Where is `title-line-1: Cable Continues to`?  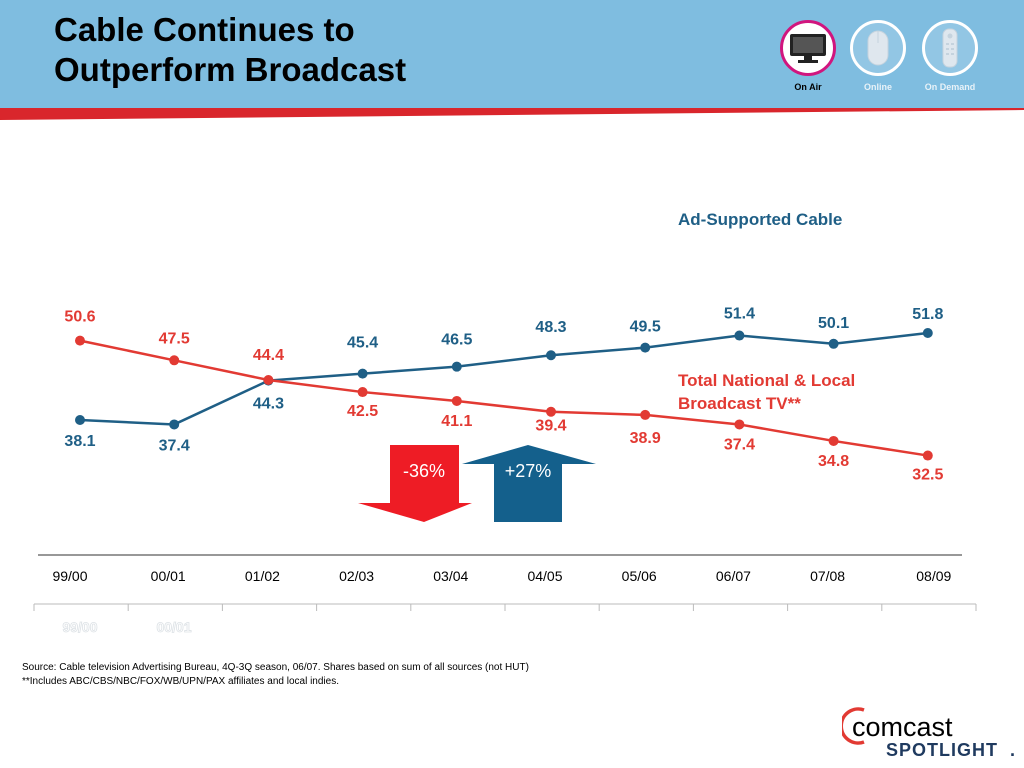
title-line-1: Cable Continues to is located at coordinates (204, 29).